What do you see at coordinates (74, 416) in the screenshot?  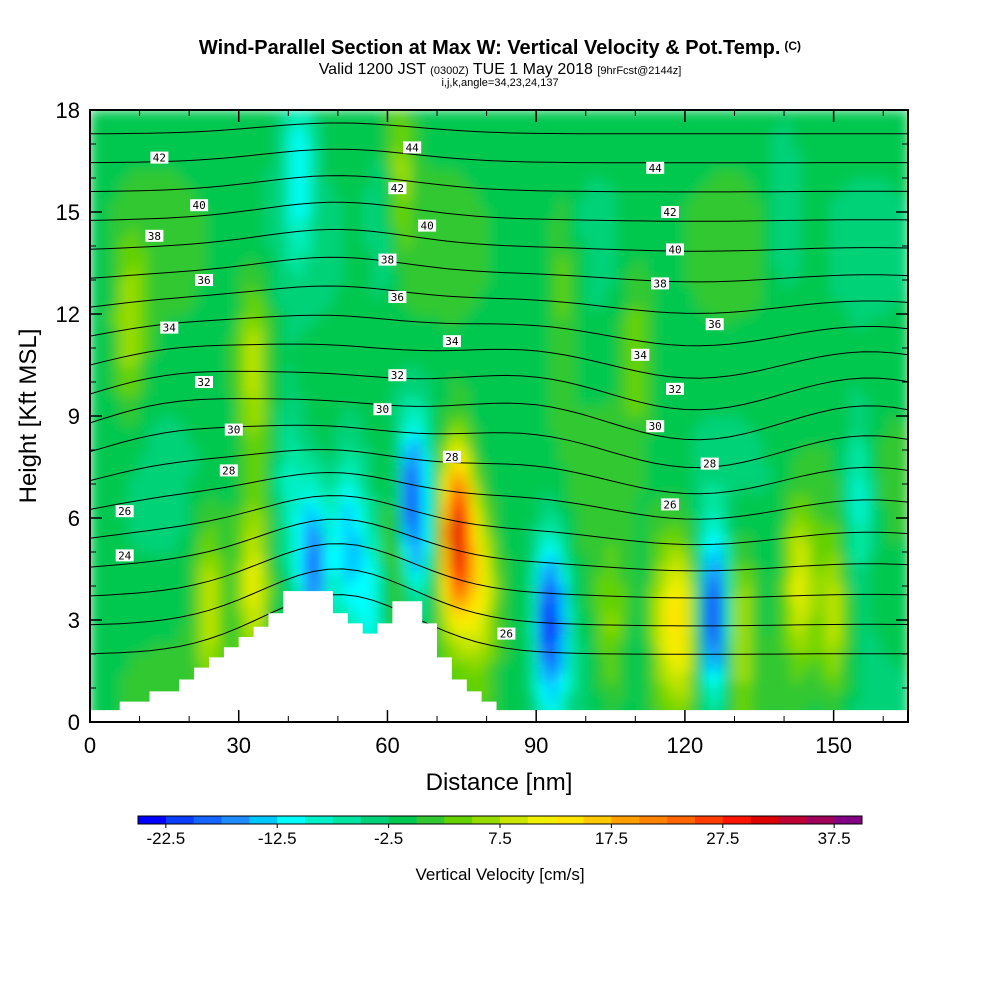 I see `y-tick-label: 9` at bounding box center [74, 416].